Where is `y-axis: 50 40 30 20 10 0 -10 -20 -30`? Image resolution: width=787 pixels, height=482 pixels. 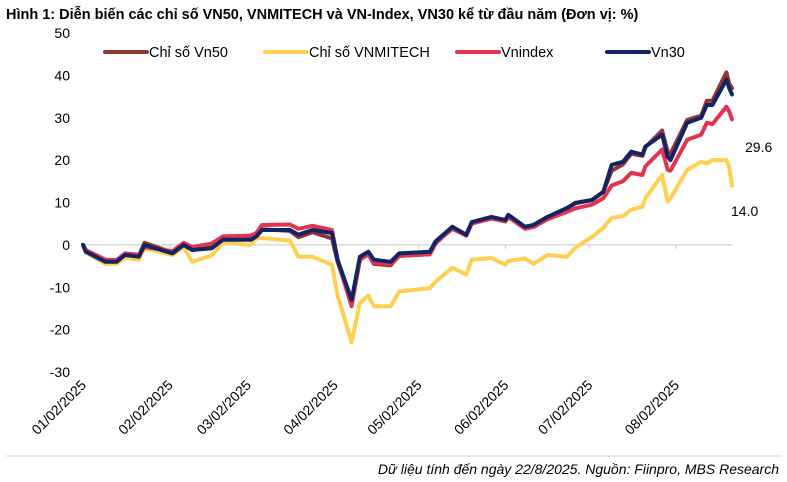
y-axis: 50 40 30 20 10 0 -10 -20 -30 is located at coordinates (60, 202).